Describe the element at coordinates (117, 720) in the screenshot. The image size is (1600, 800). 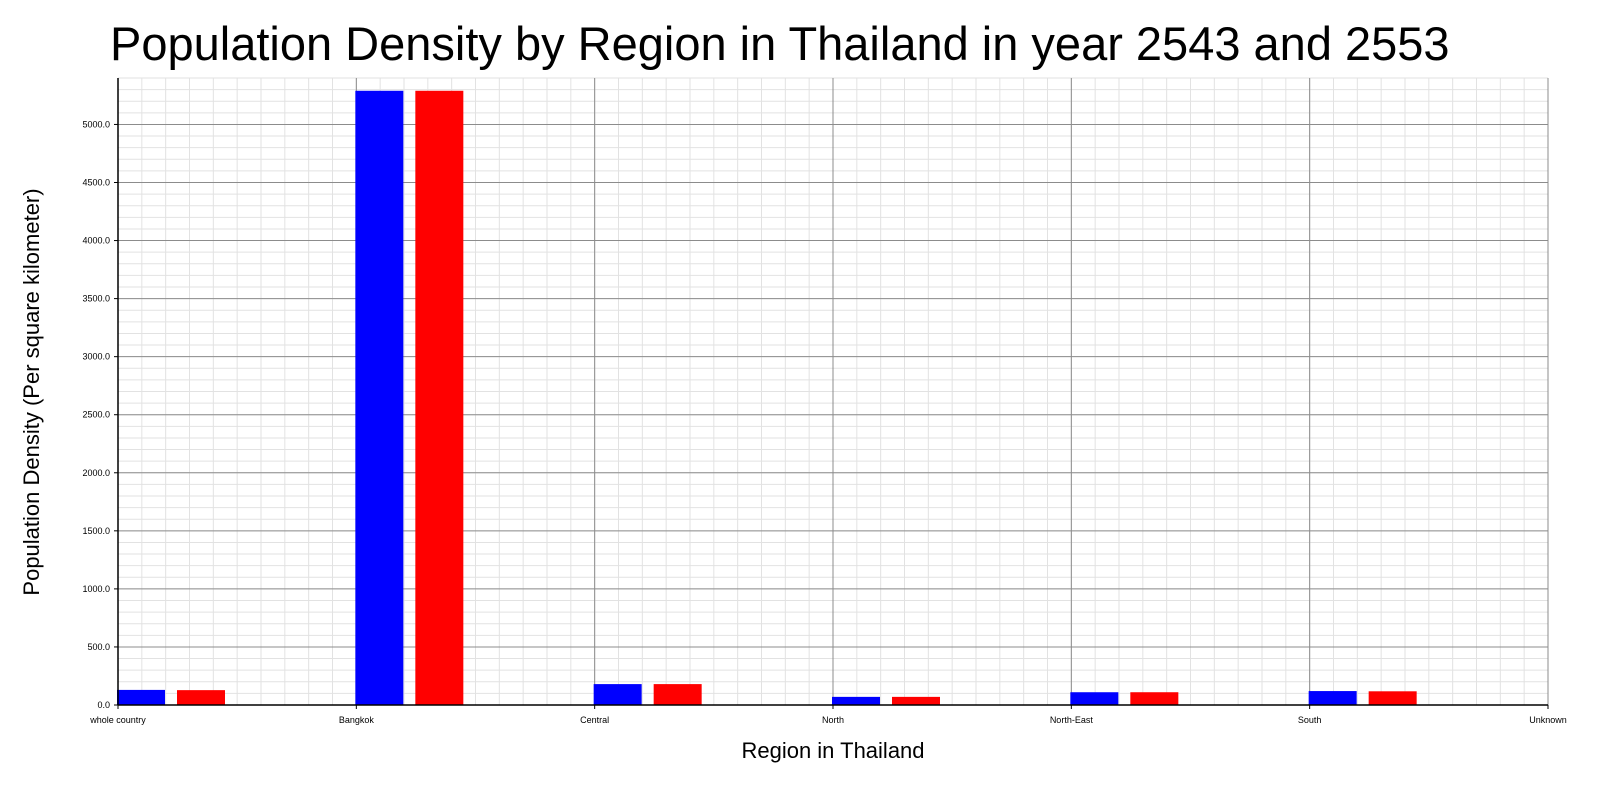
I see `x-tick-label: whole country` at that location.